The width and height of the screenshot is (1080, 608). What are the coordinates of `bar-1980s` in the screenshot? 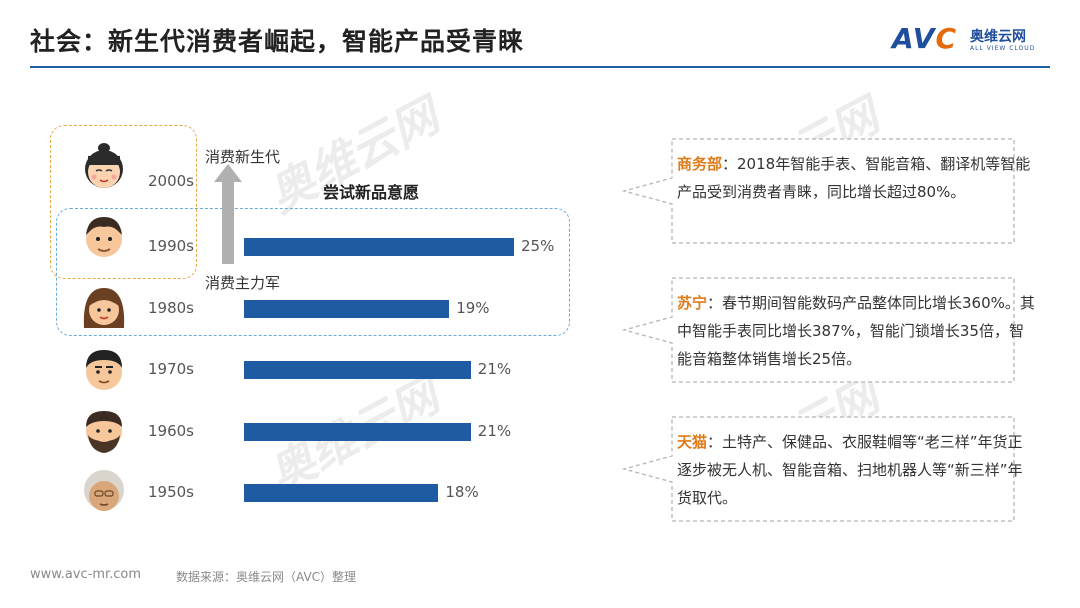 It's located at (347, 309).